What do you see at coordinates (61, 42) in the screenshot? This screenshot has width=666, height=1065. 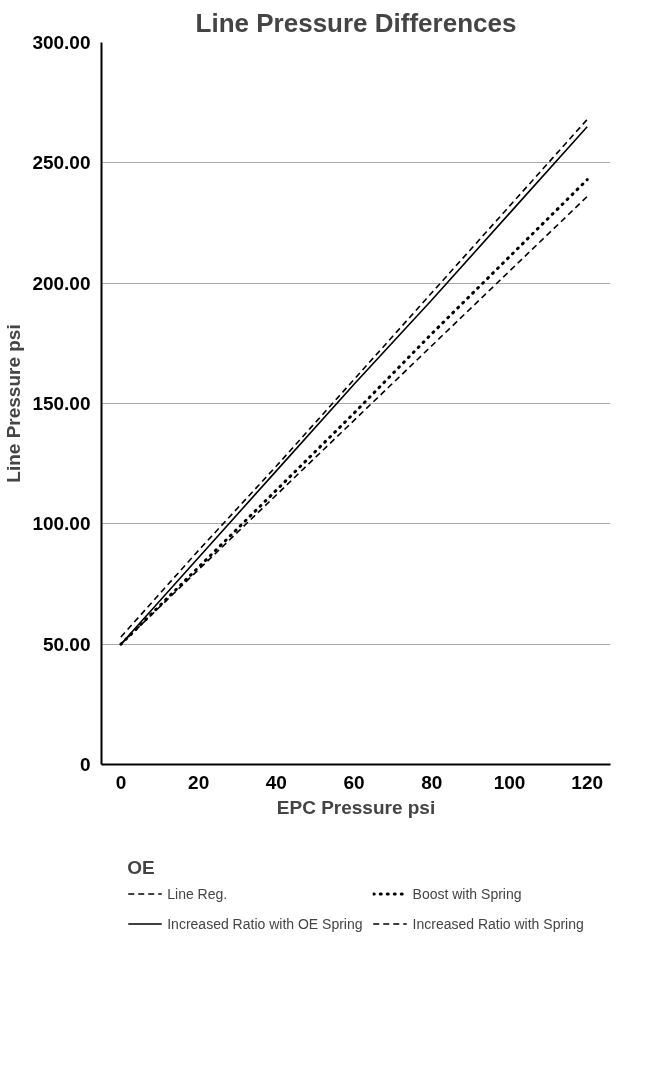 I see `y-tick-label: 300.00` at bounding box center [61, 42].